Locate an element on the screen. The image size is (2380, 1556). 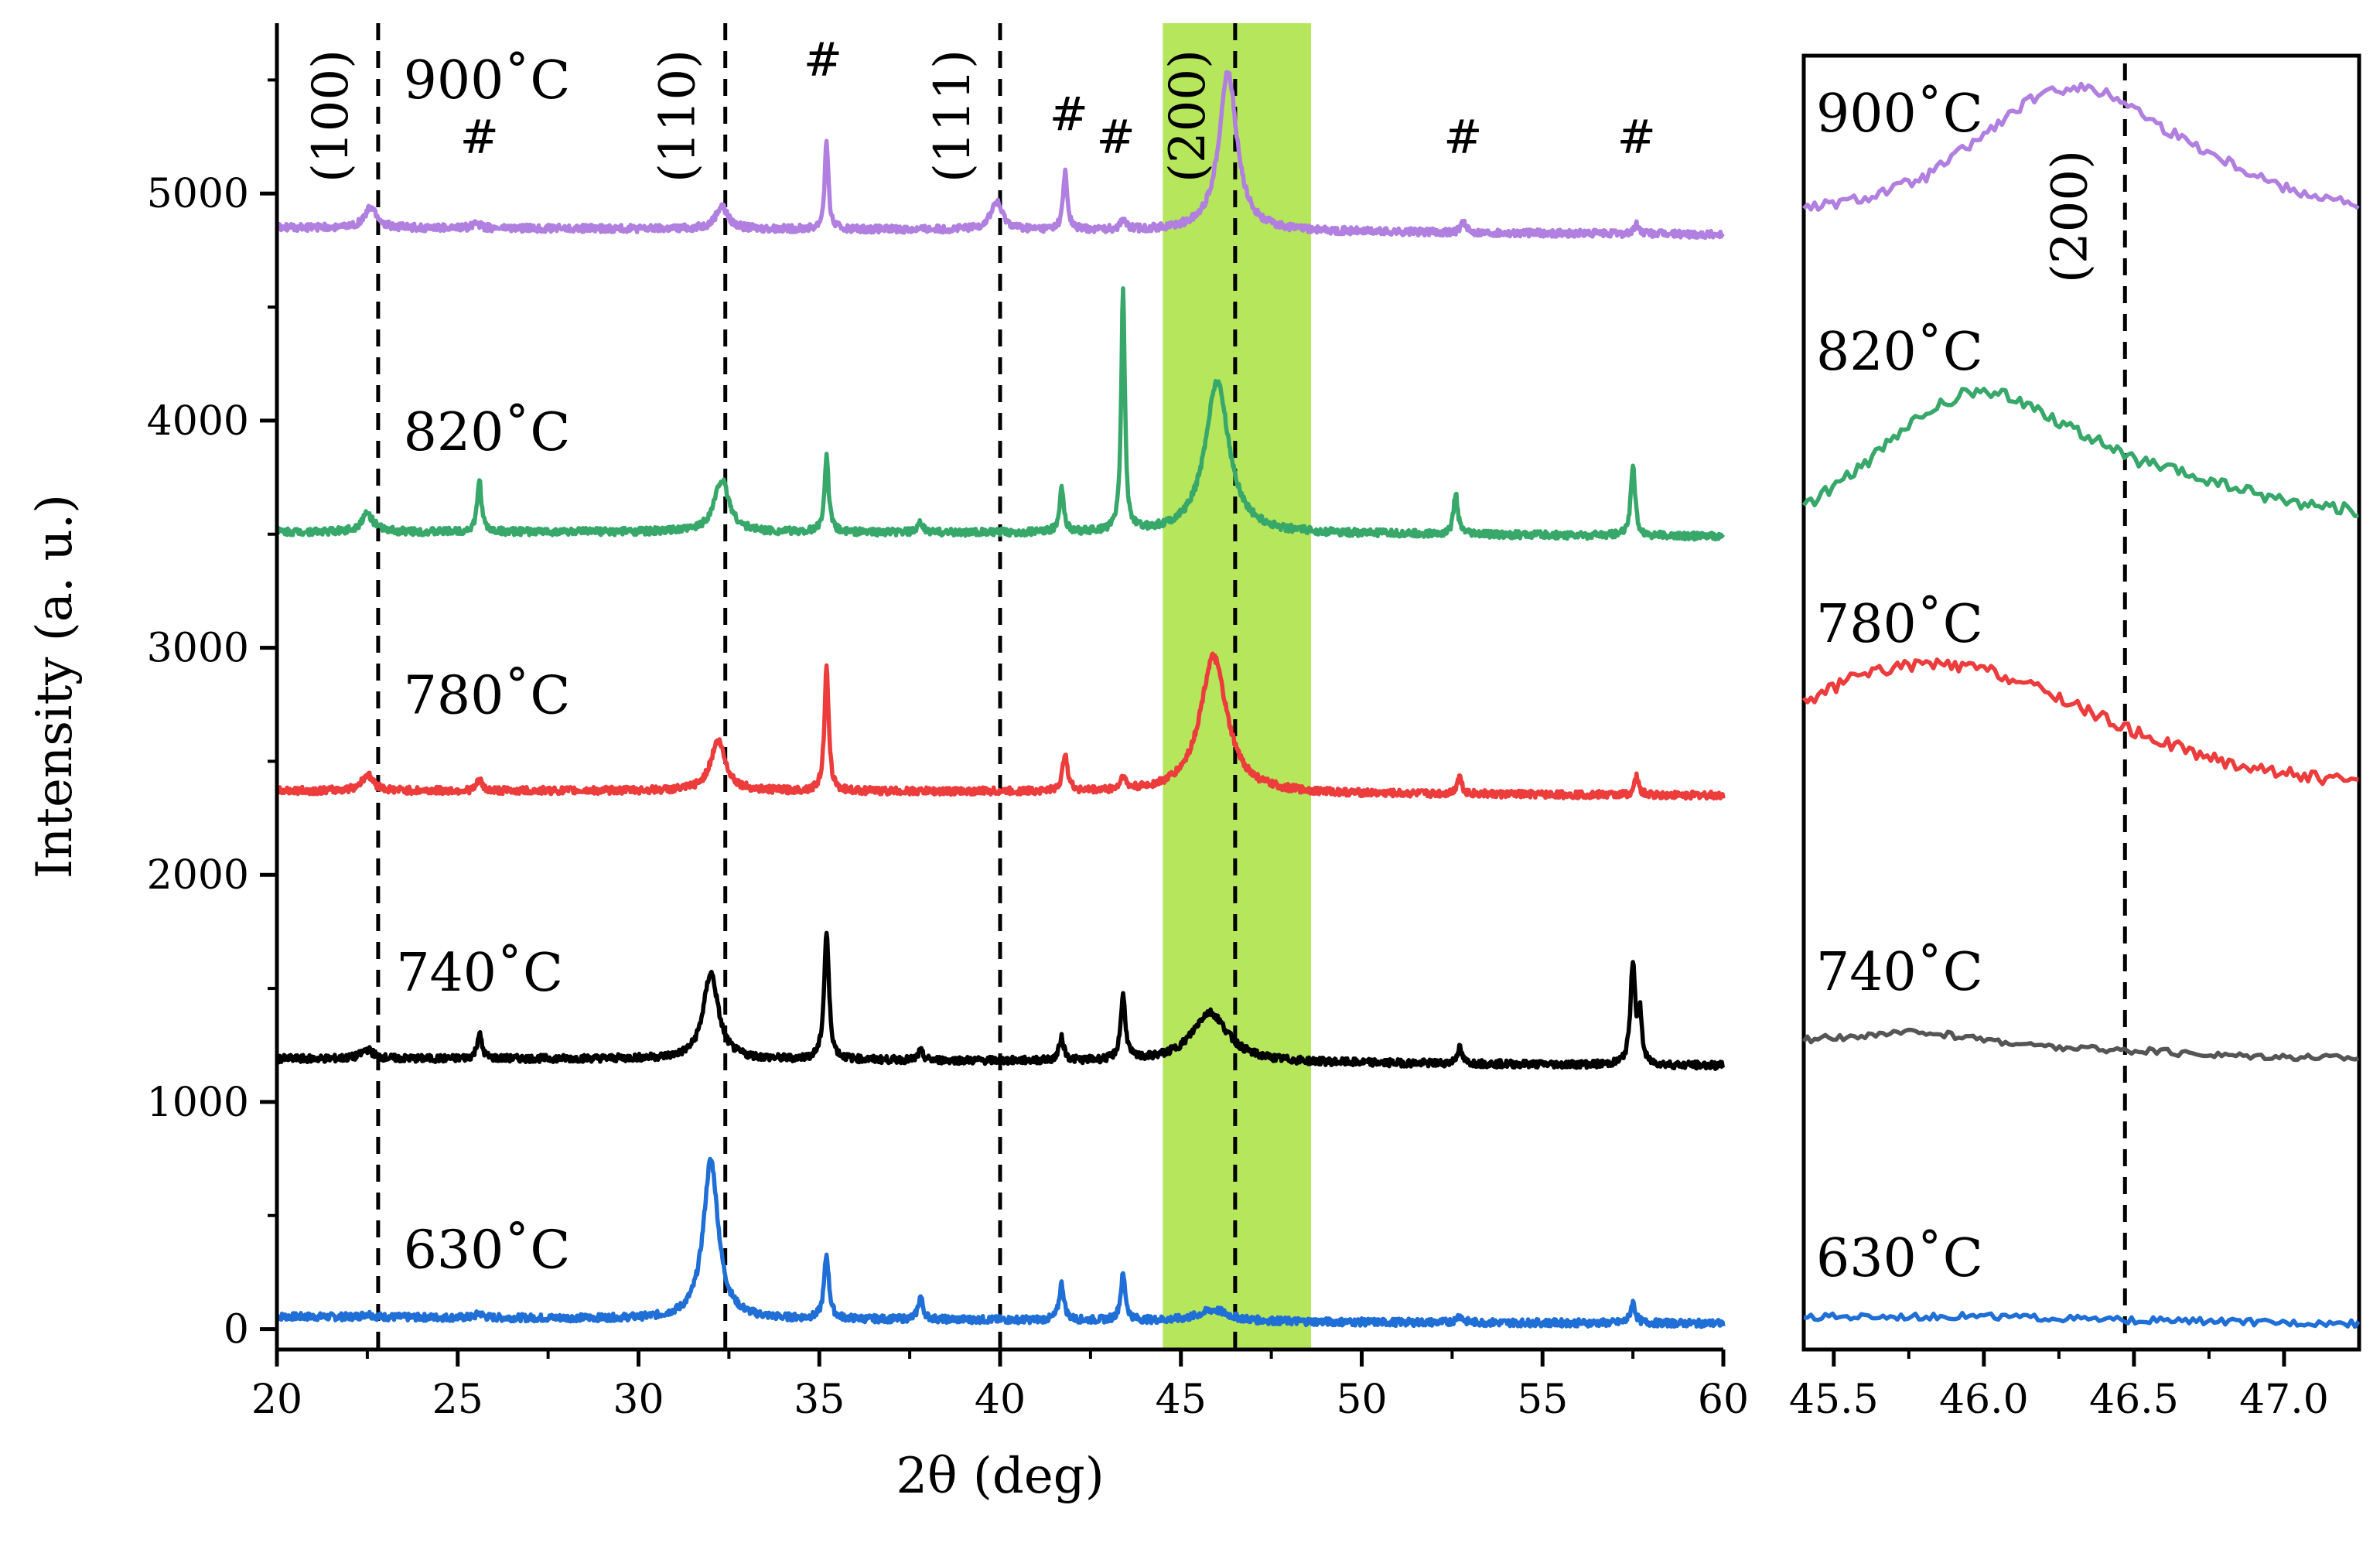
x-tick-label: 55 is located at coordinates (1542, 1400).